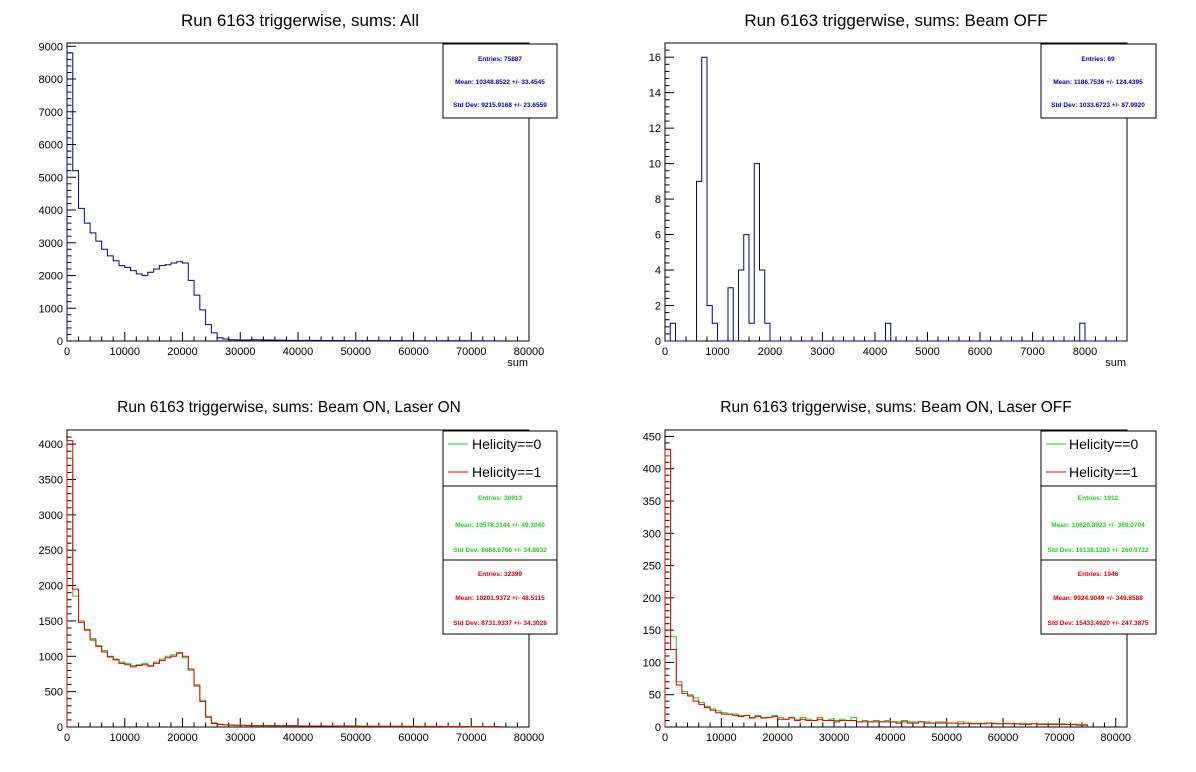 The width and height of the screenshot is (1196, 772). What do you see at coordinates (652, 567) in the screenshot?
I see `y-tick-label: 250` at bounding box center [652, 567].